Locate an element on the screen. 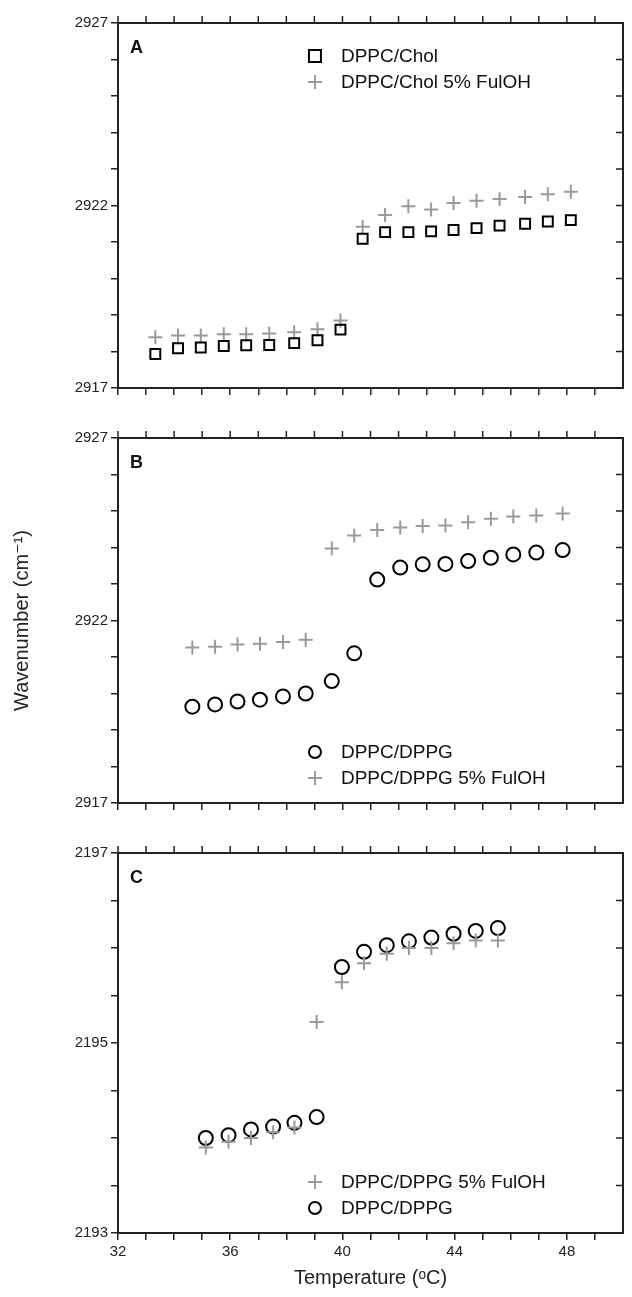  y-axis-title: Wavenumber (cm⁻¹) is located at coordinates (20, 620).